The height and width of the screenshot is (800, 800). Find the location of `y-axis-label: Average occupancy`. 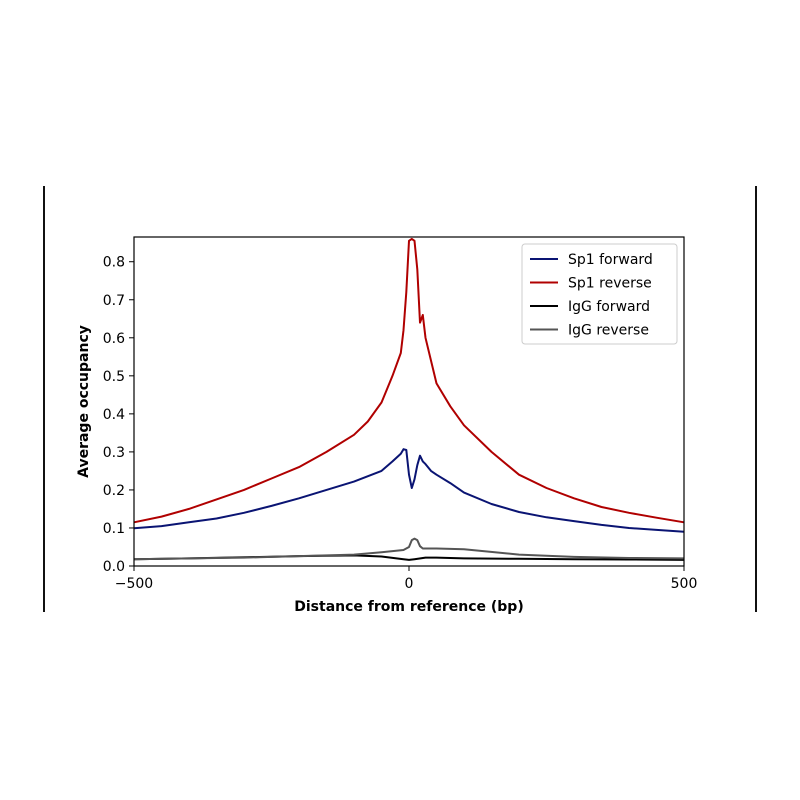

y-axis-label: Average occupancy is located at coordinates (84, 401).